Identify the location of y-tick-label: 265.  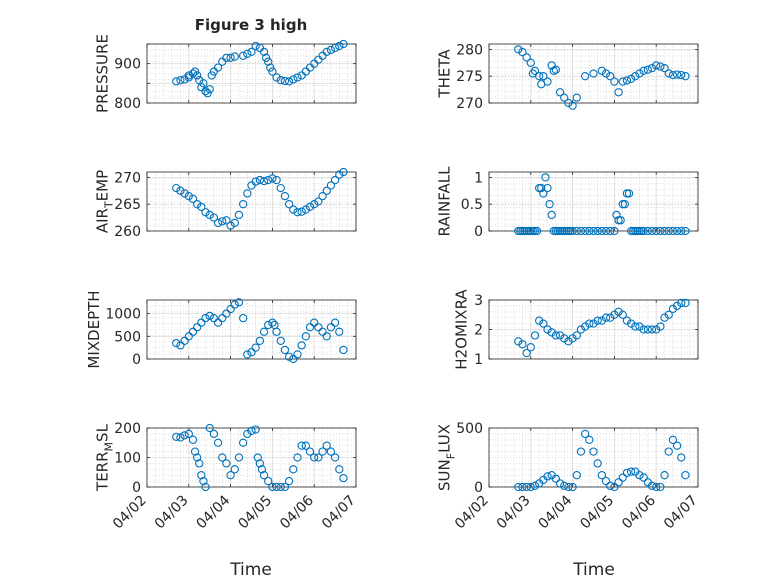
(127, 205).